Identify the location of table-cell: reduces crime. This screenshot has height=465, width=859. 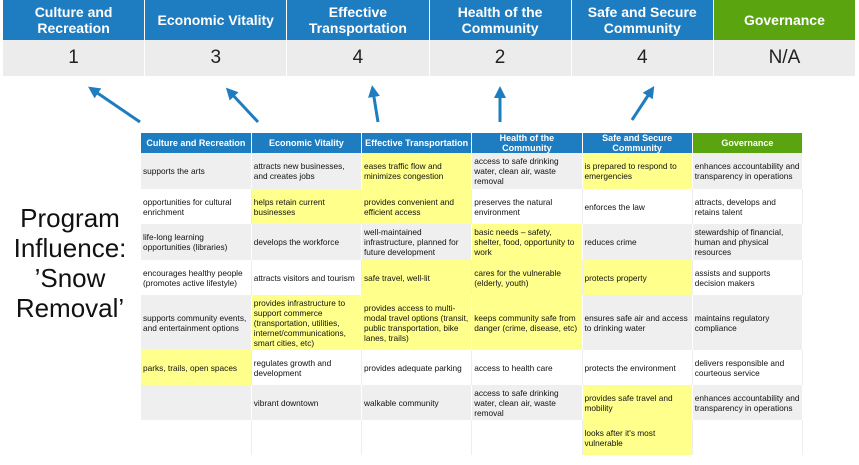
(637, 242).